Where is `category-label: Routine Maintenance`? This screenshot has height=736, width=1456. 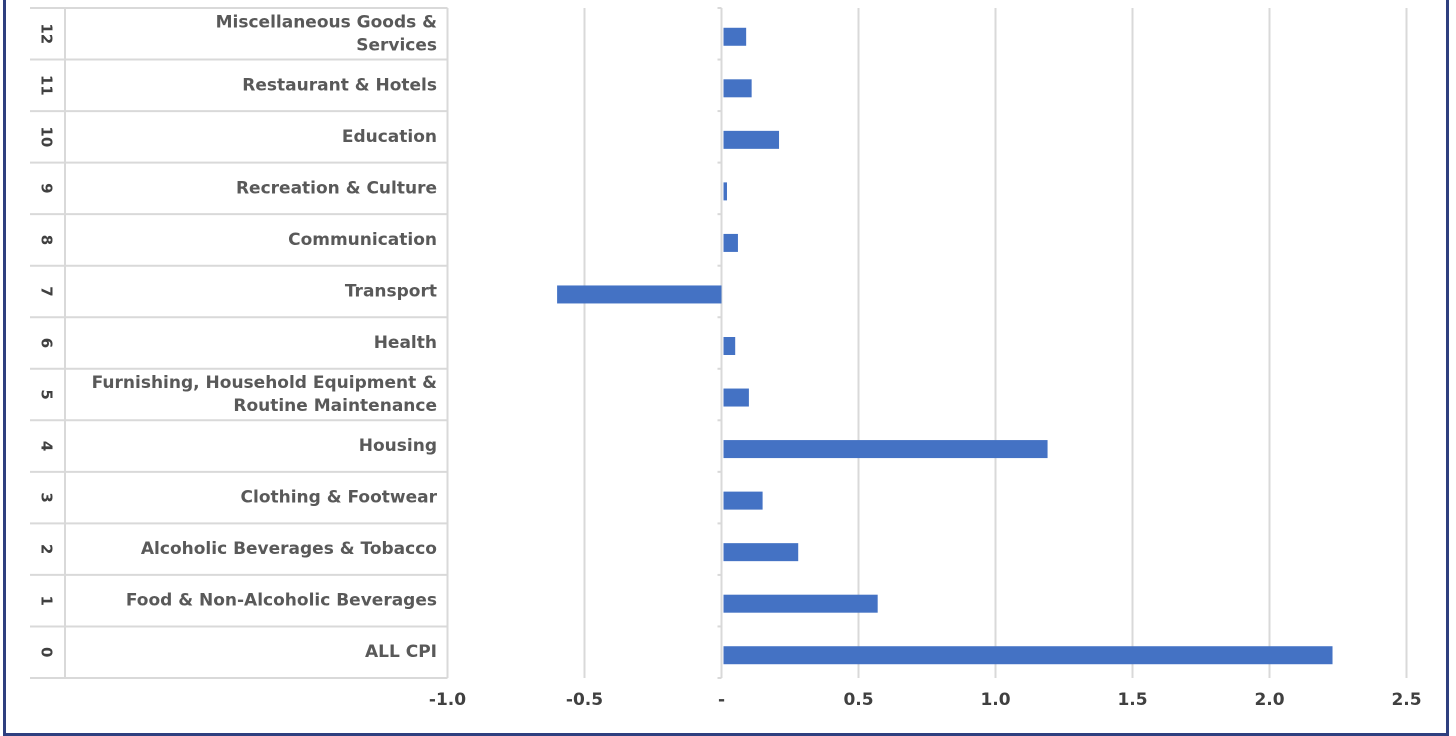 category-label: Routine Maintenance is located at coordinates (335, 406).